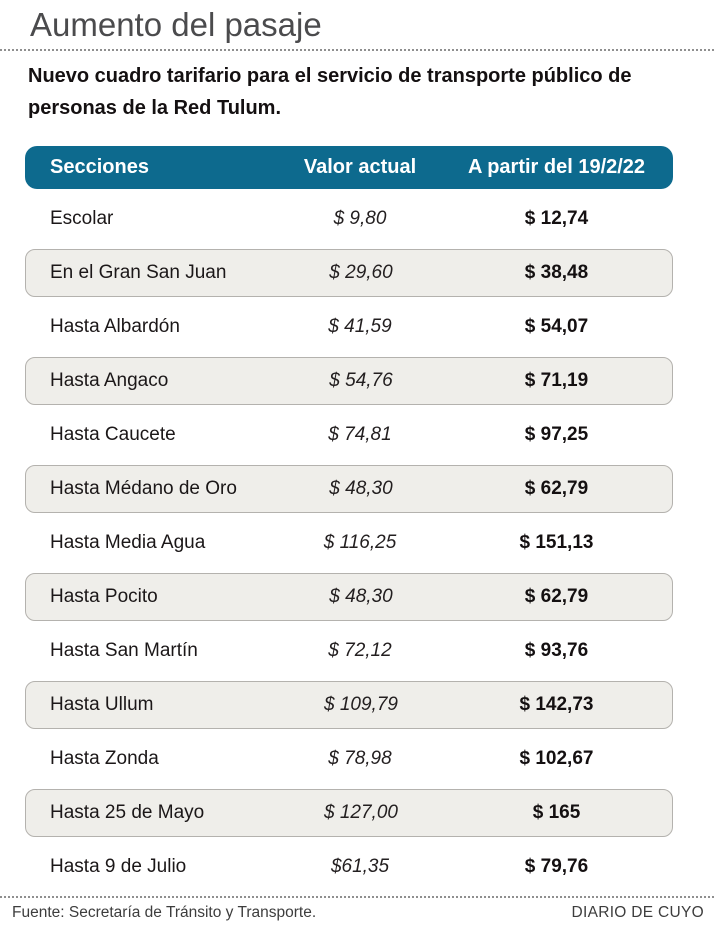 The height and width of the screenshot is (932, 714). What do you see at coordinates (361, 380) in the screenshot?
I see `cell-valor-actual: $ 54,76` at bounding box center [361, 380].